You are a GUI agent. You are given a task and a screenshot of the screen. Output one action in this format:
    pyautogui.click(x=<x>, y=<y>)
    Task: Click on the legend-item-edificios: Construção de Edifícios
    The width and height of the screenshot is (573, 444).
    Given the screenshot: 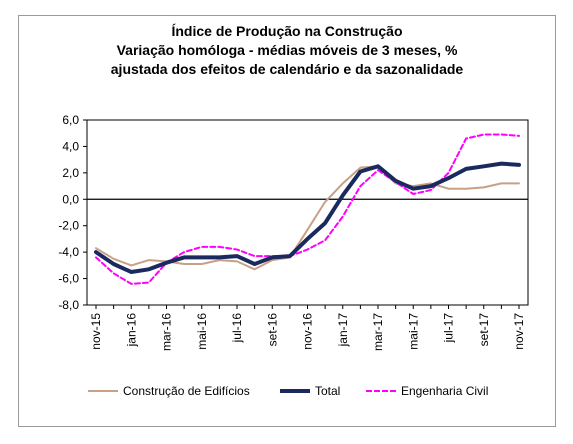 What is the action you would take?
    pyautogui.click(x=169, y=391)
    